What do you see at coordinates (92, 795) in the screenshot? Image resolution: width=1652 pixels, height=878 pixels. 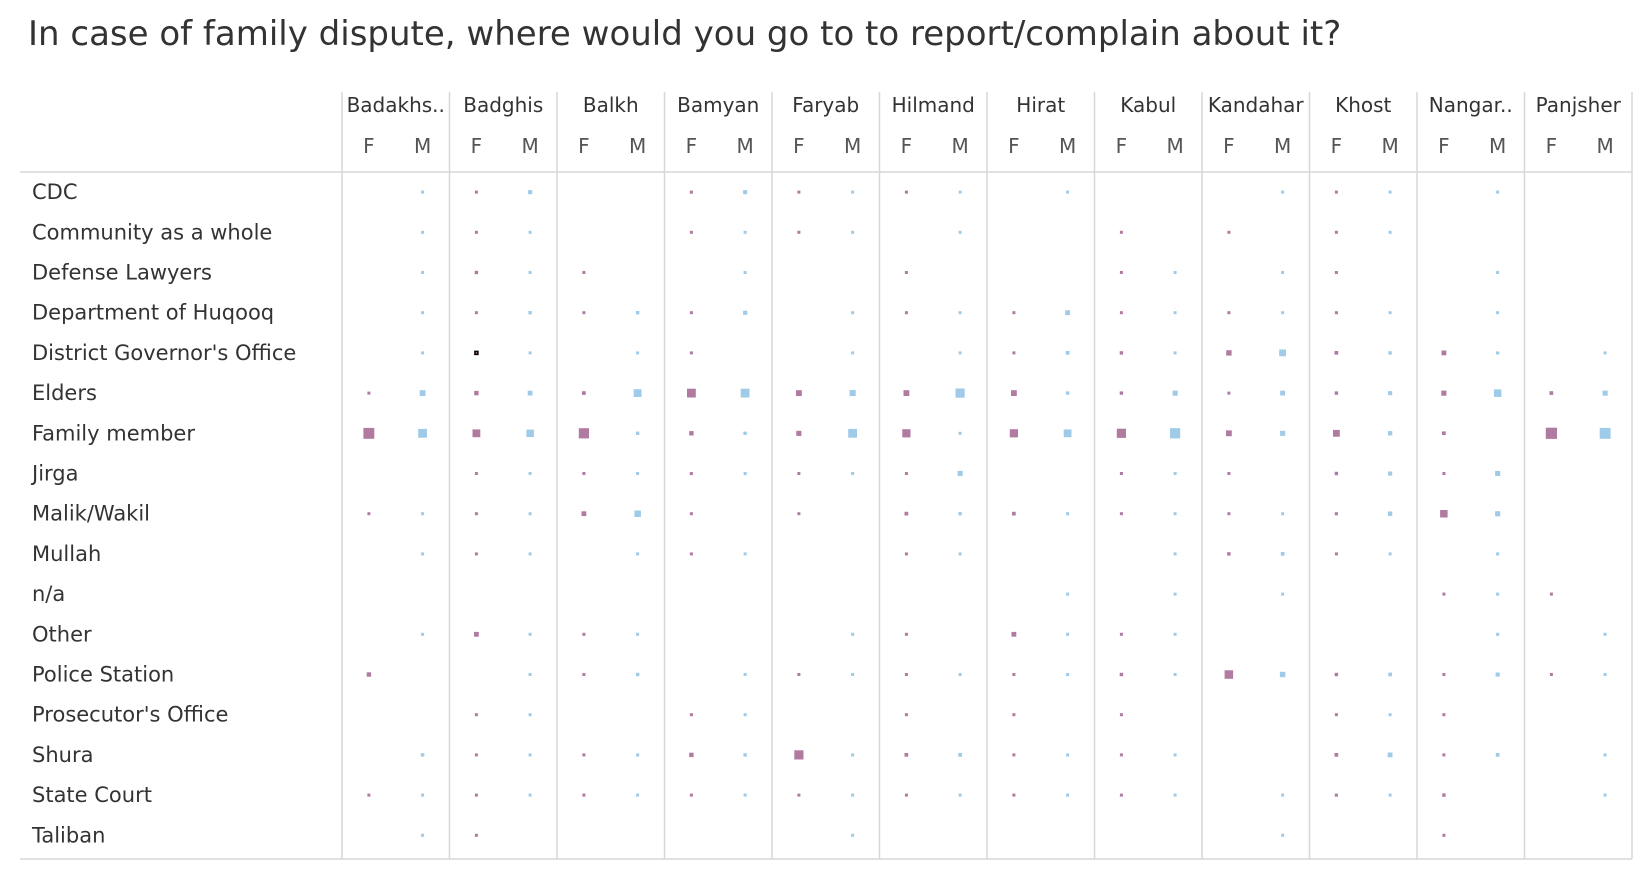 I see `row-label-state-court: State Court` at bounding box center [92, 795].